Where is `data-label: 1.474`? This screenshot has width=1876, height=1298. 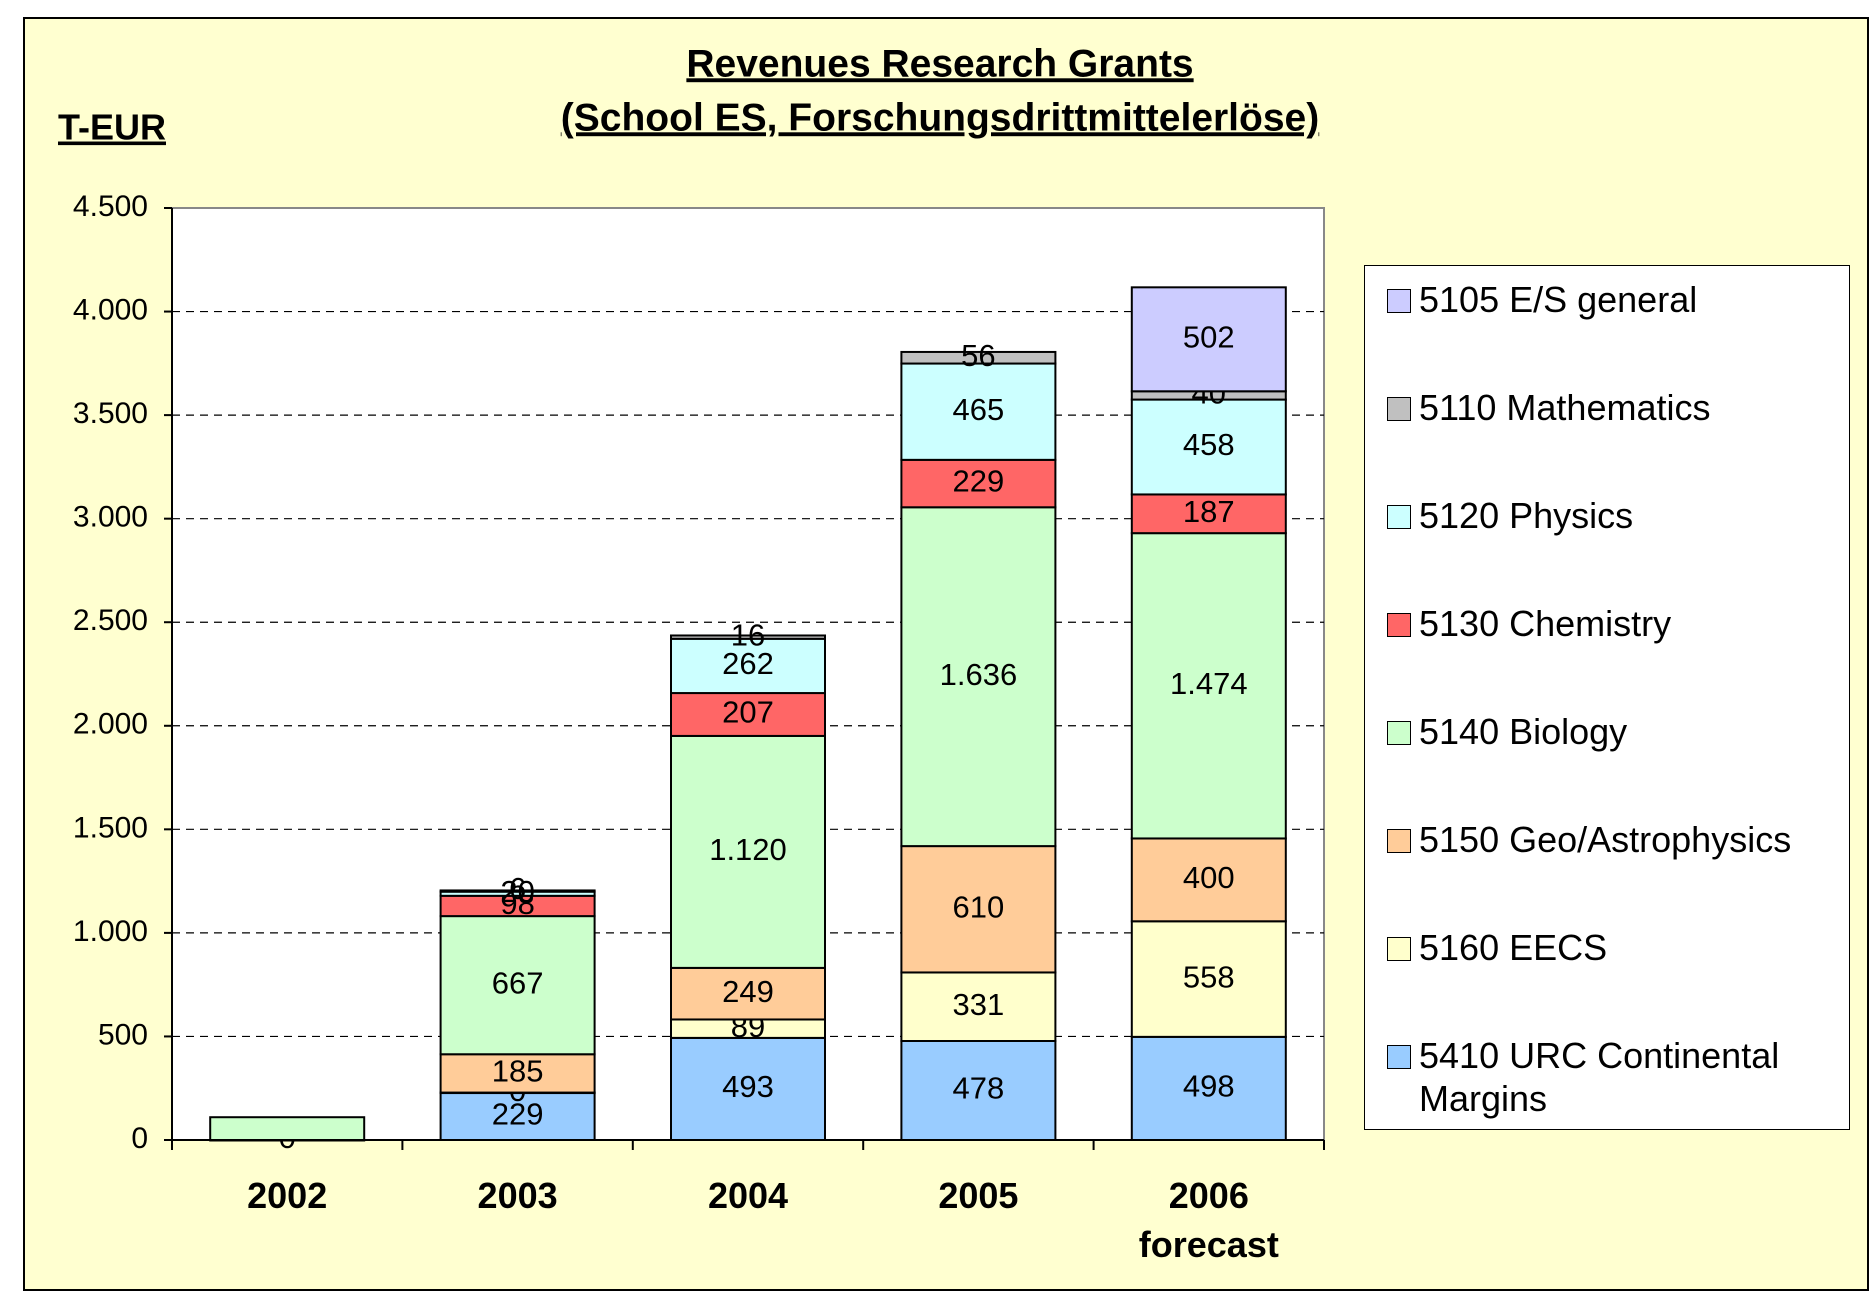 data-label: 1.474 is located at coordinates (1209, 683).